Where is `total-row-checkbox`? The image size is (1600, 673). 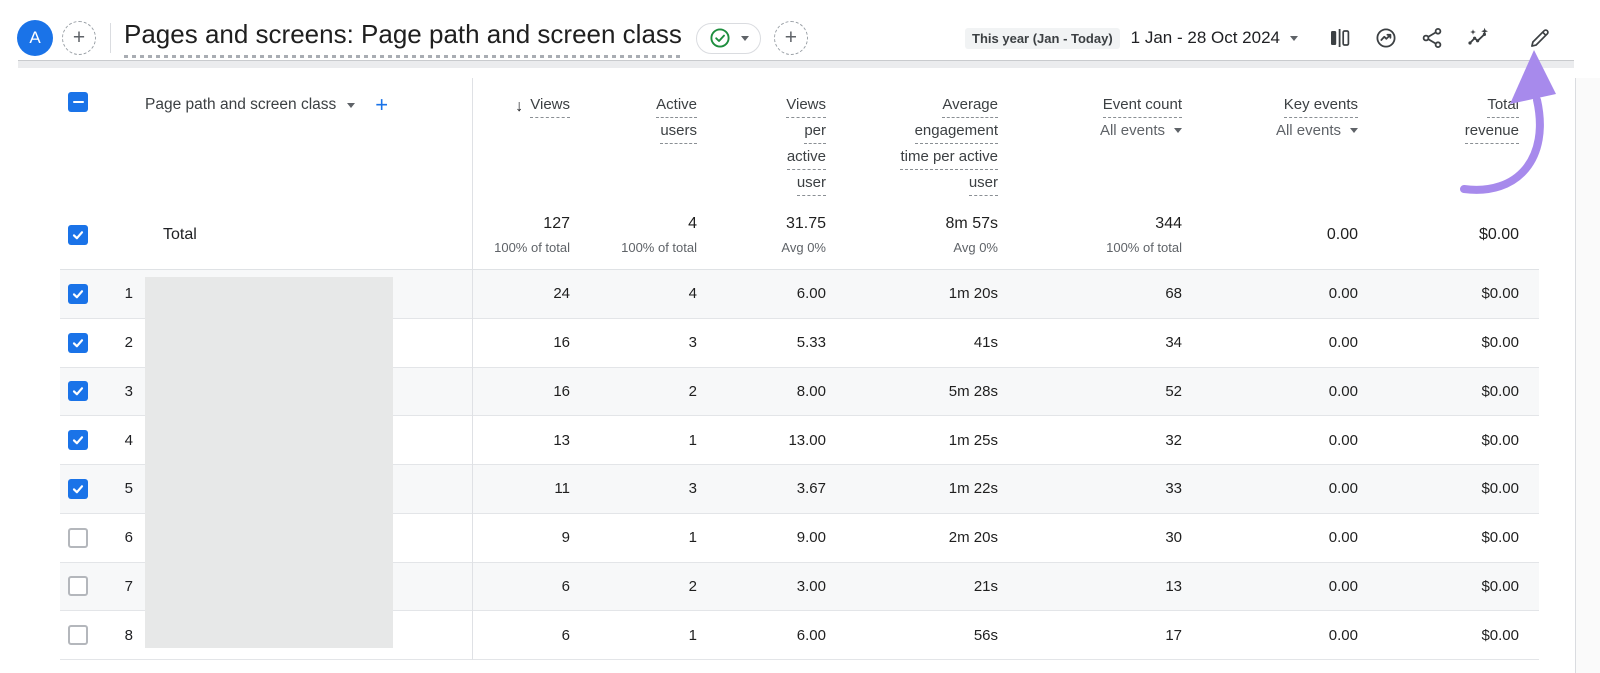
total-row-checkbox is located at coordinates (78, 234).